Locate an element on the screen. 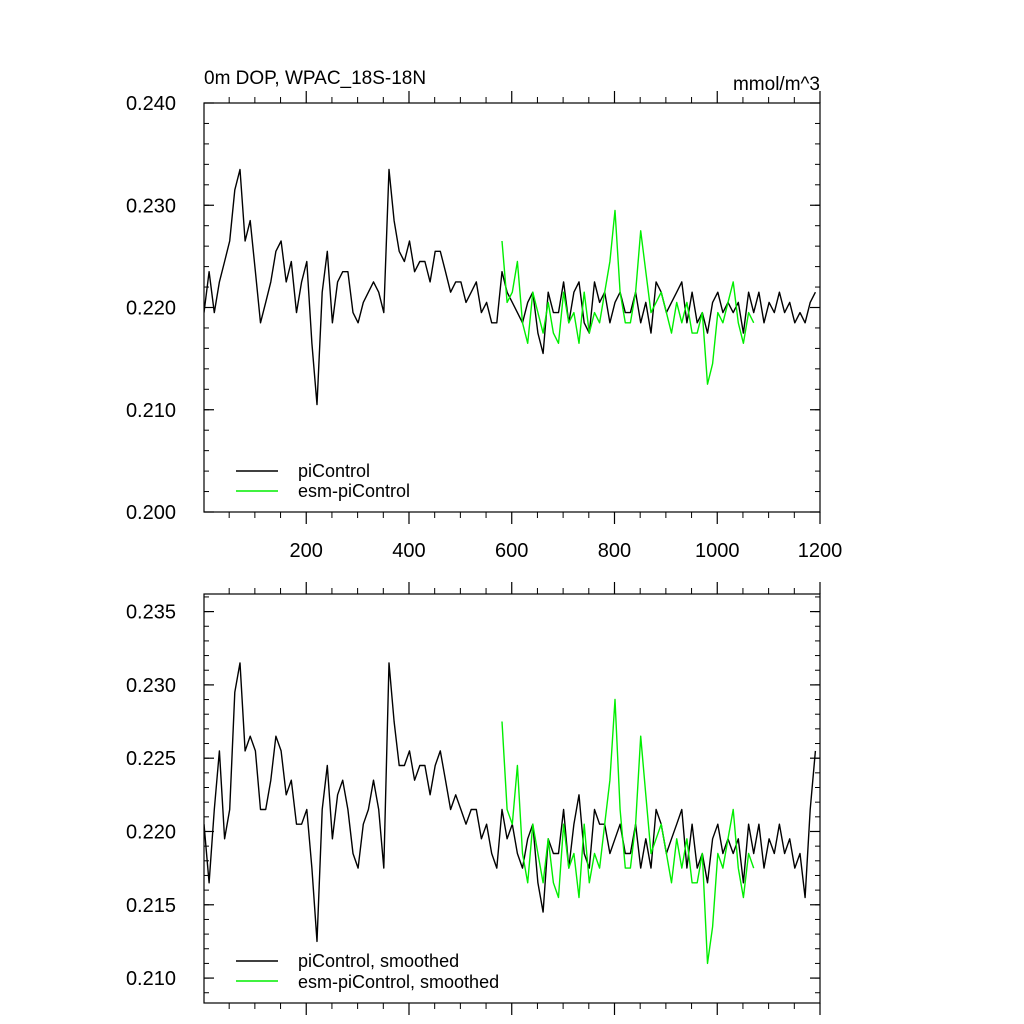 Image resolution: width=1024 pixels, height=1024 pixels. legend-label-picontrol: piControl is located at coordinates (334, 471).